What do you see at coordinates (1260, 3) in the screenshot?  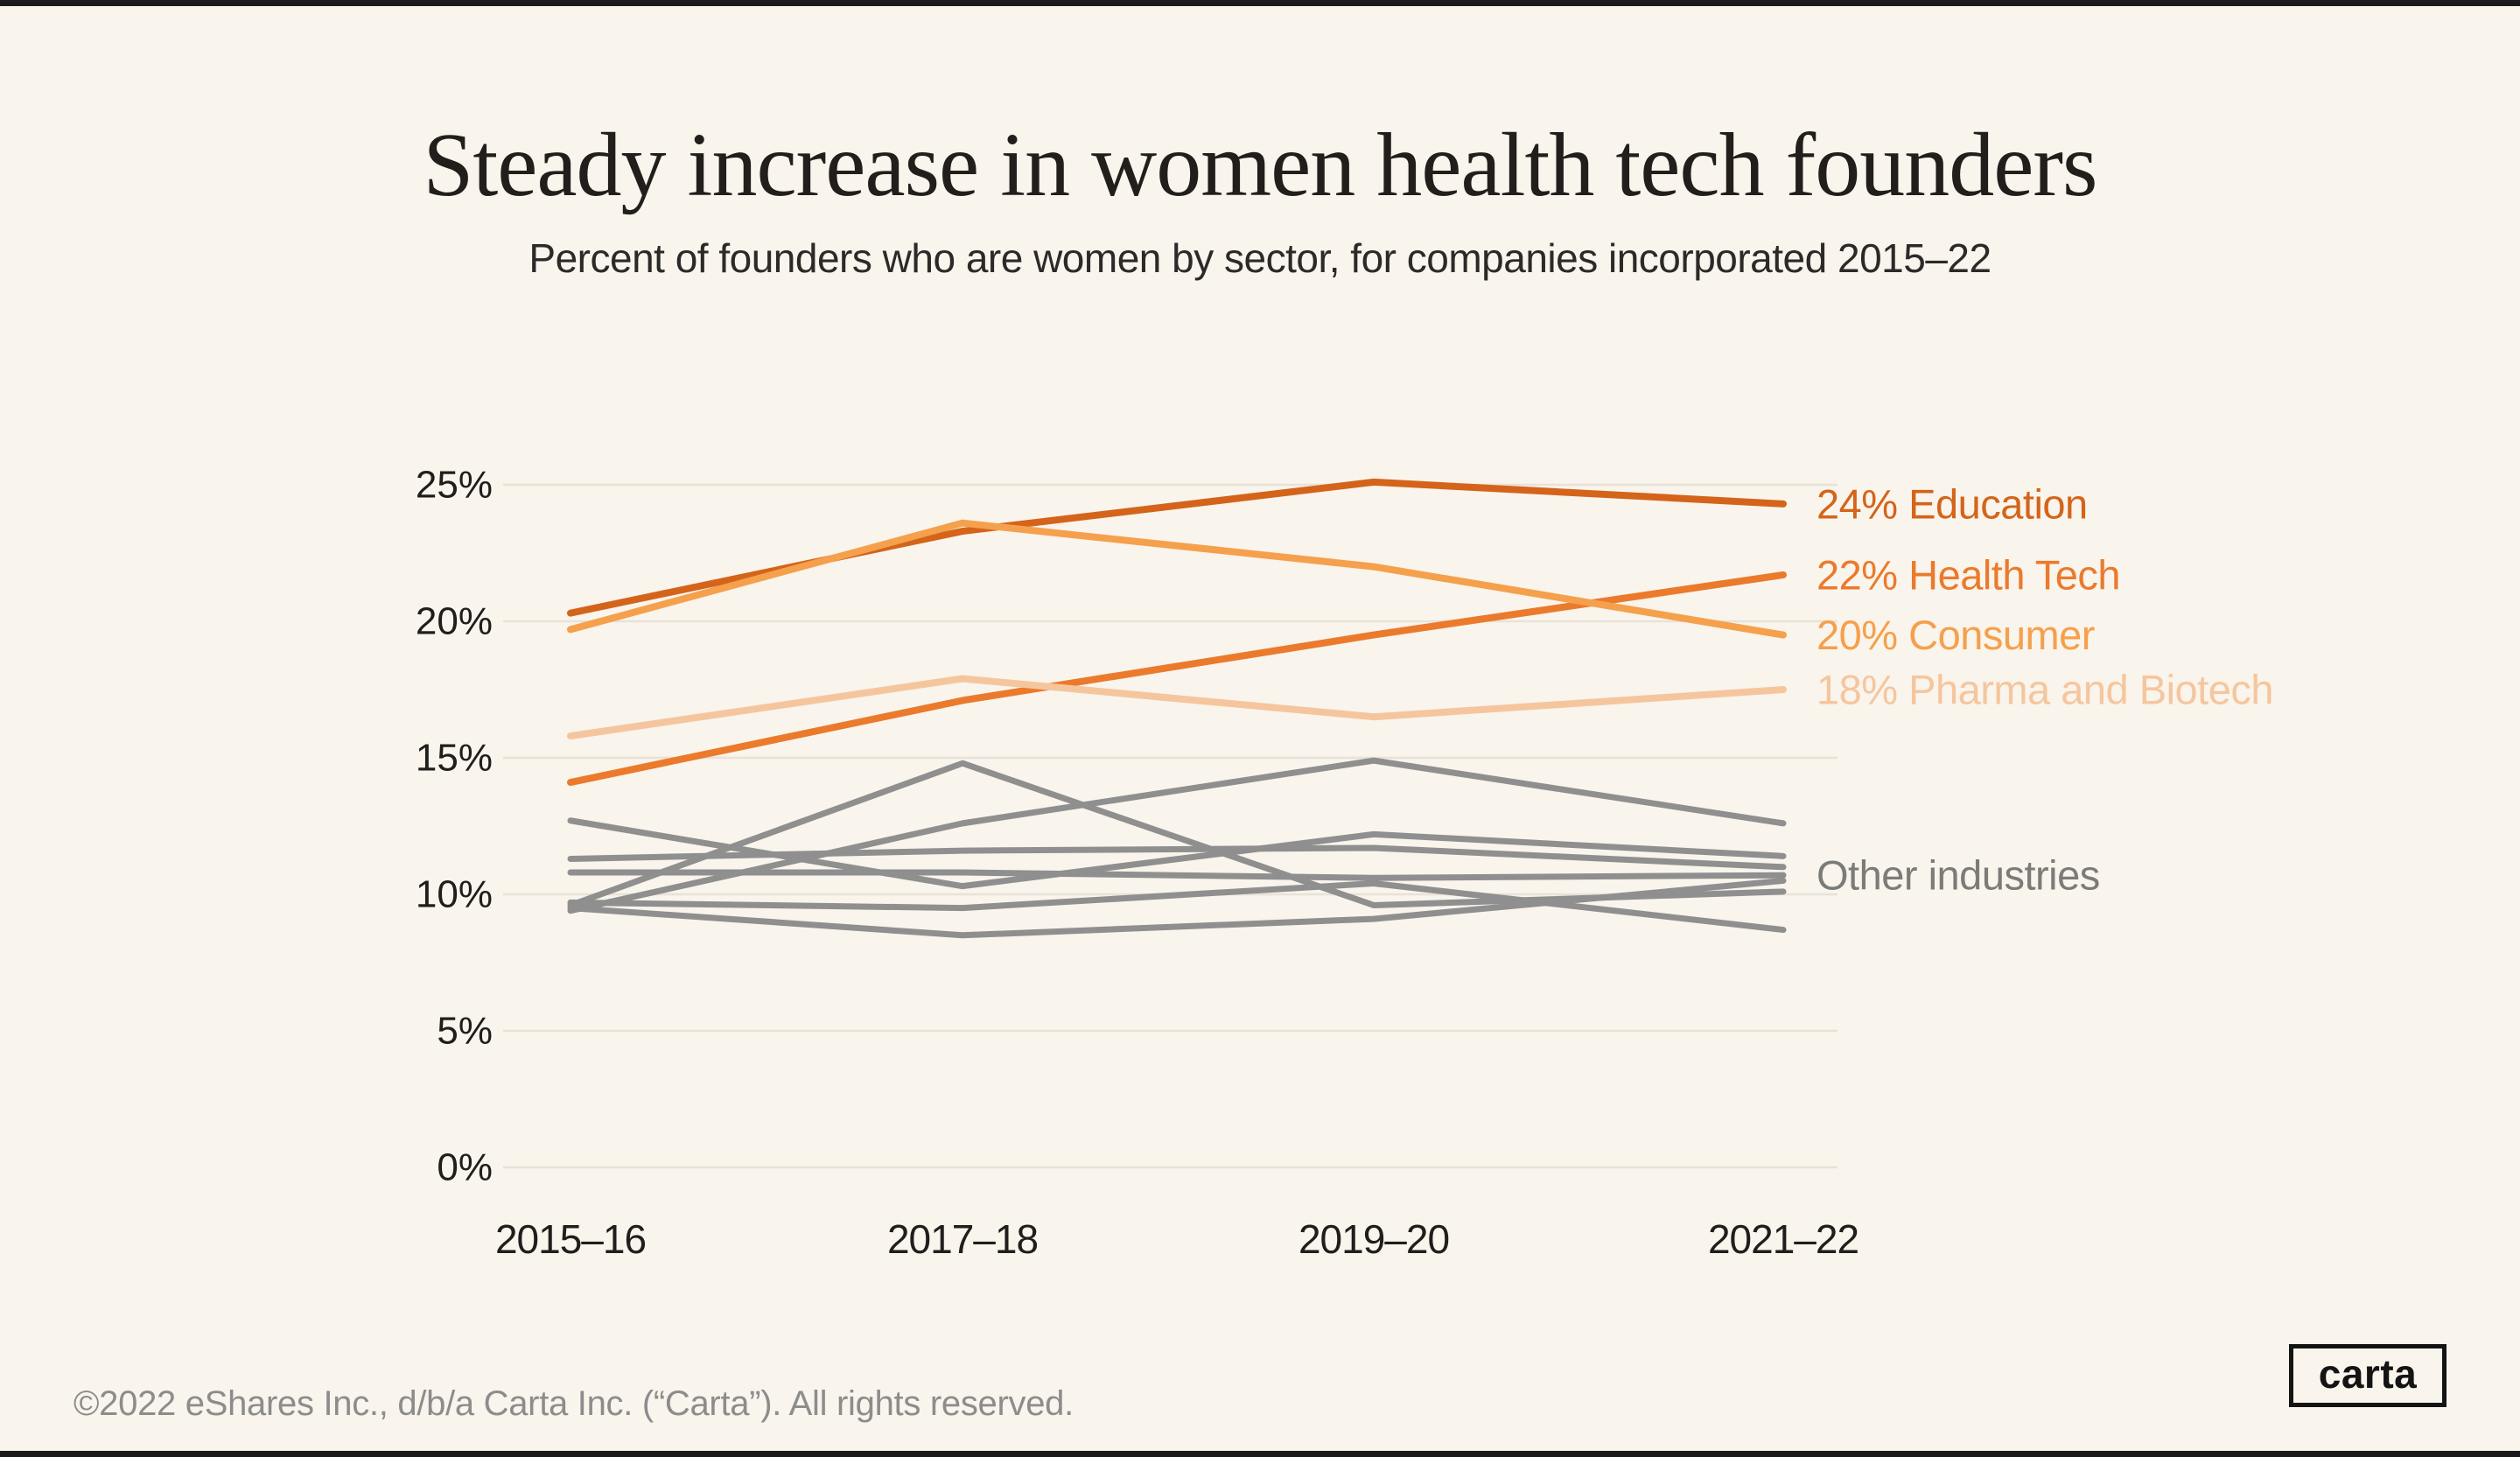 I see `top-edge-bar` at bounding box center [1260, 3].